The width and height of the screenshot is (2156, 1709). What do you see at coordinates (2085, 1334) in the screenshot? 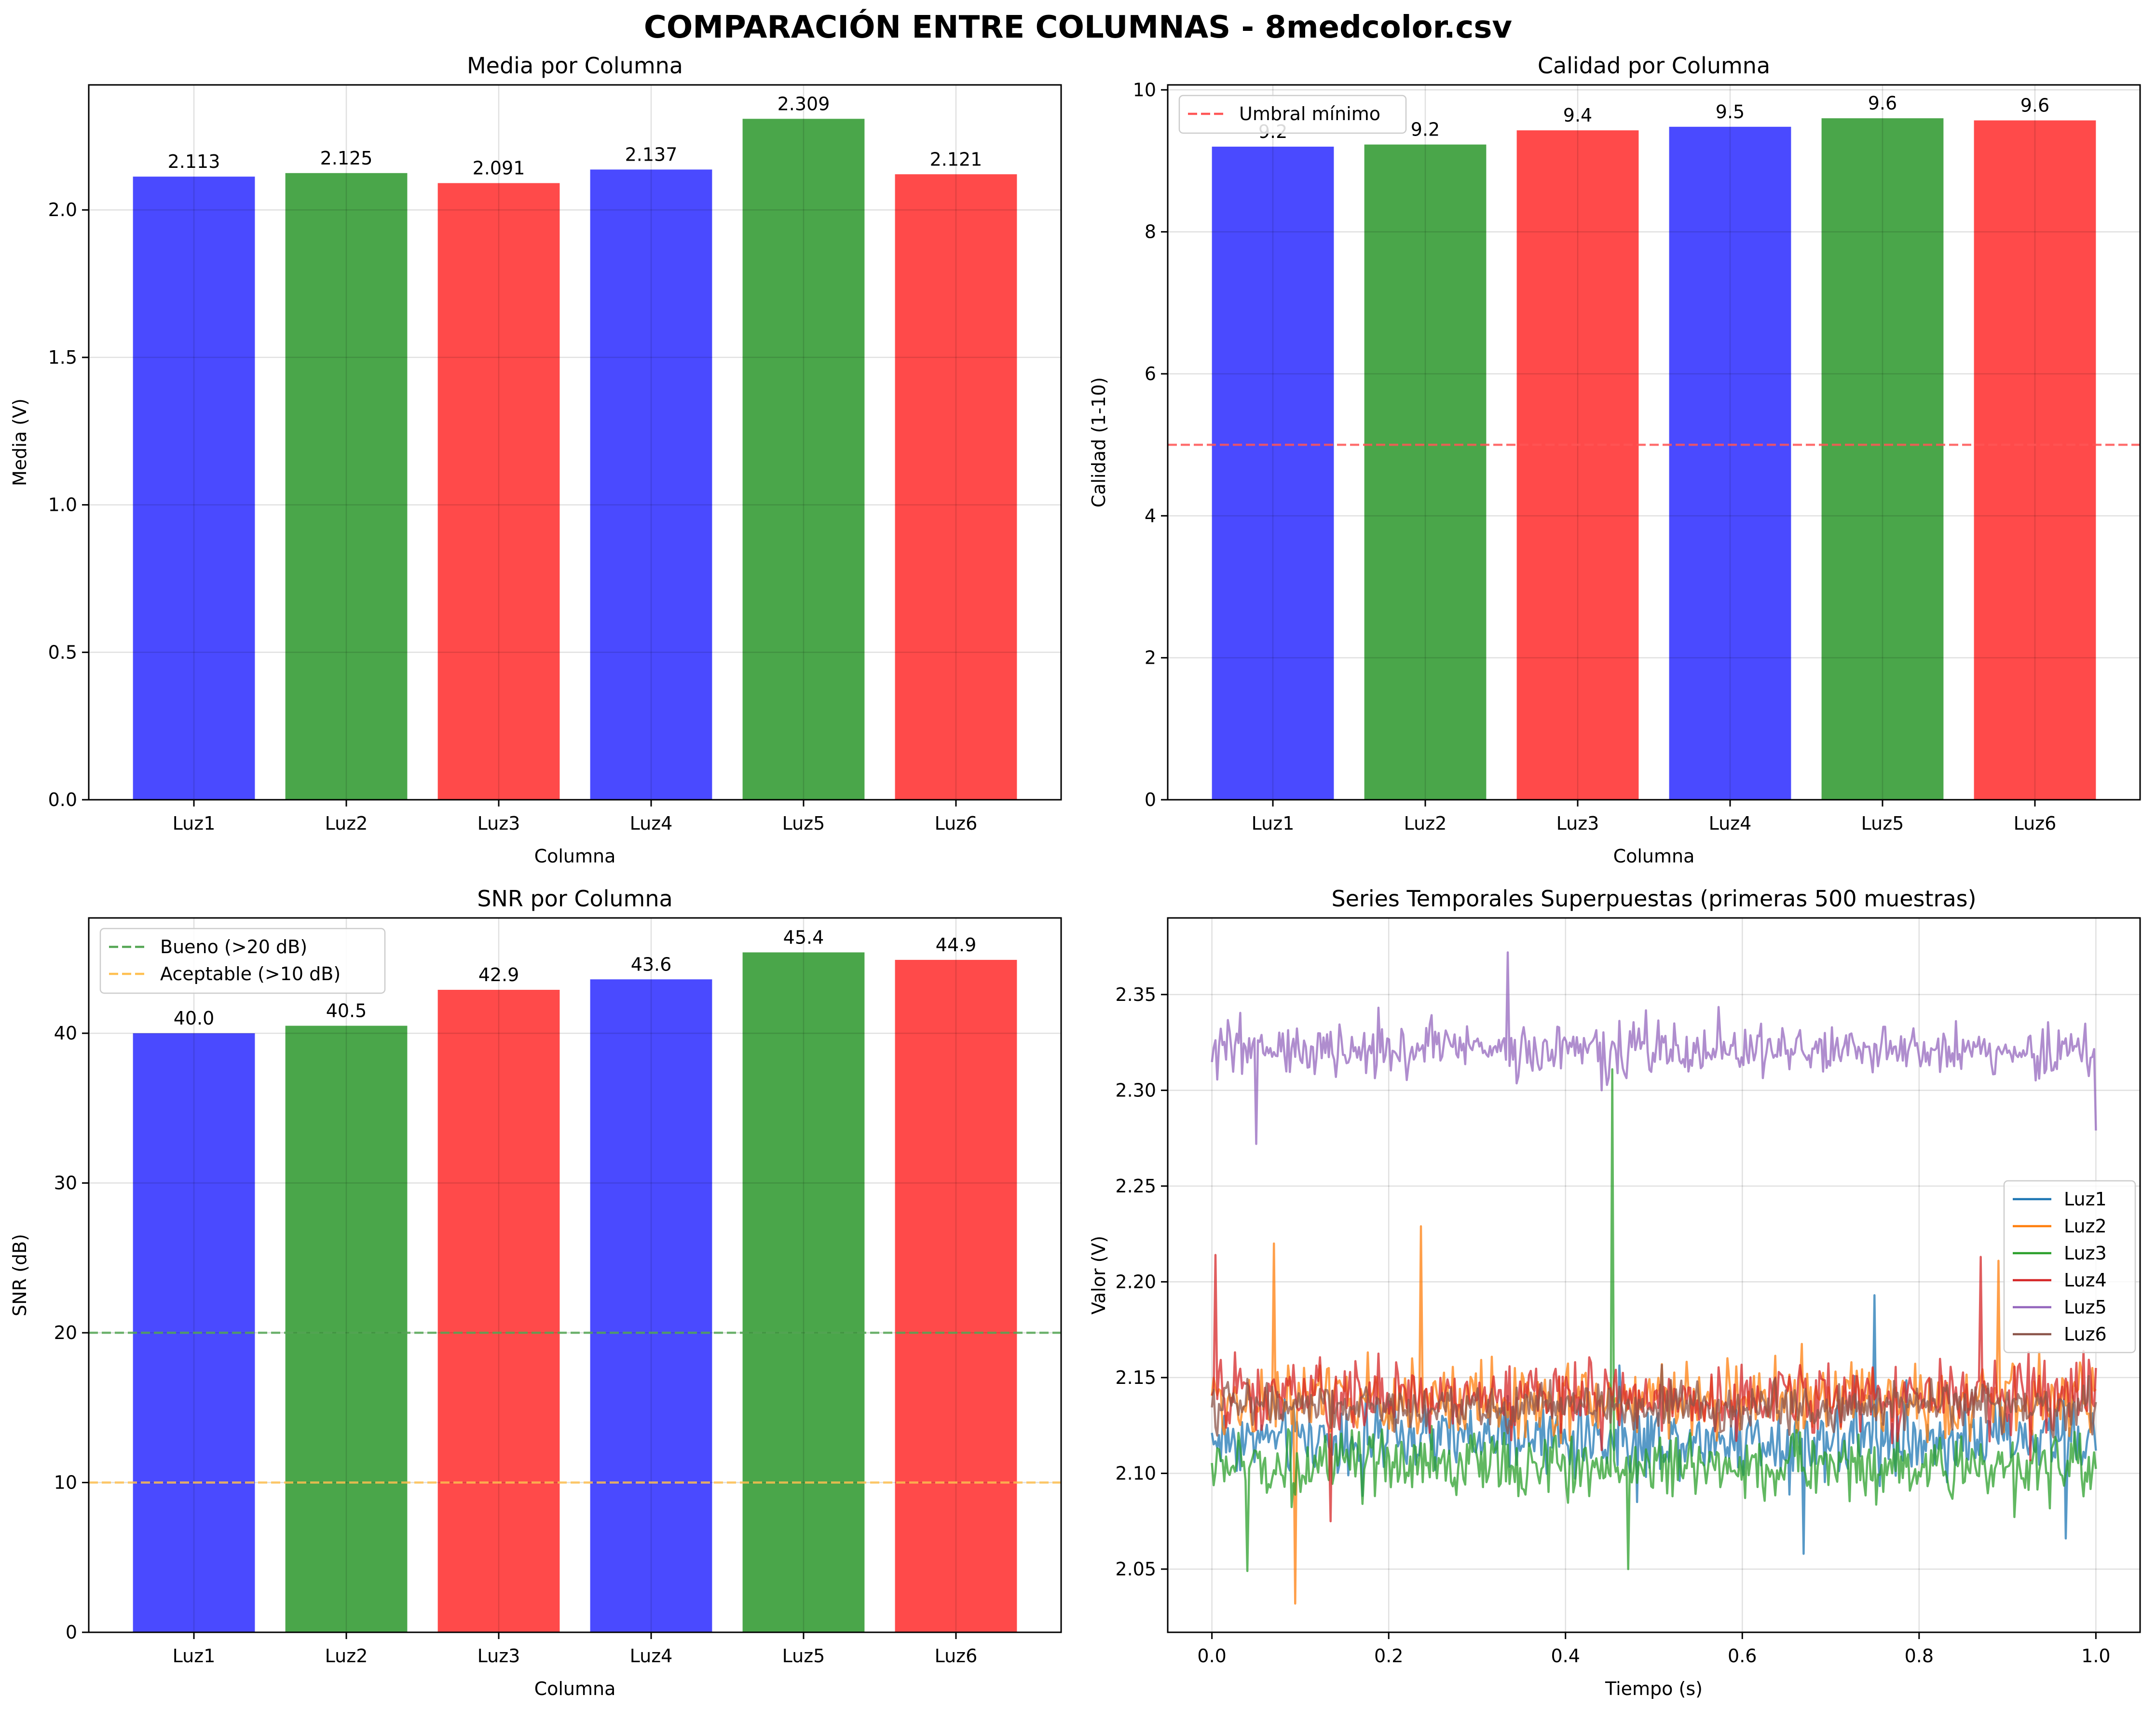
I see `legend-label: Luz6` at bounding box center [2085, 1334].